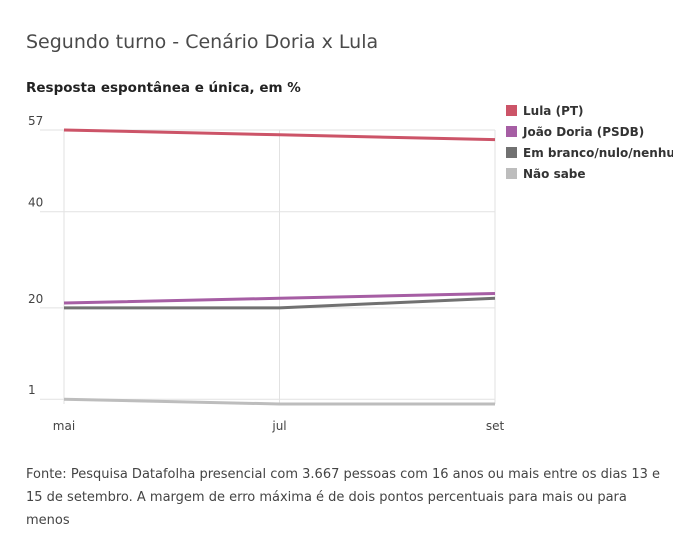  Describe the element at coordinates (32, 390) in the screenshot. I see `y-tick-label: 1` at that location.